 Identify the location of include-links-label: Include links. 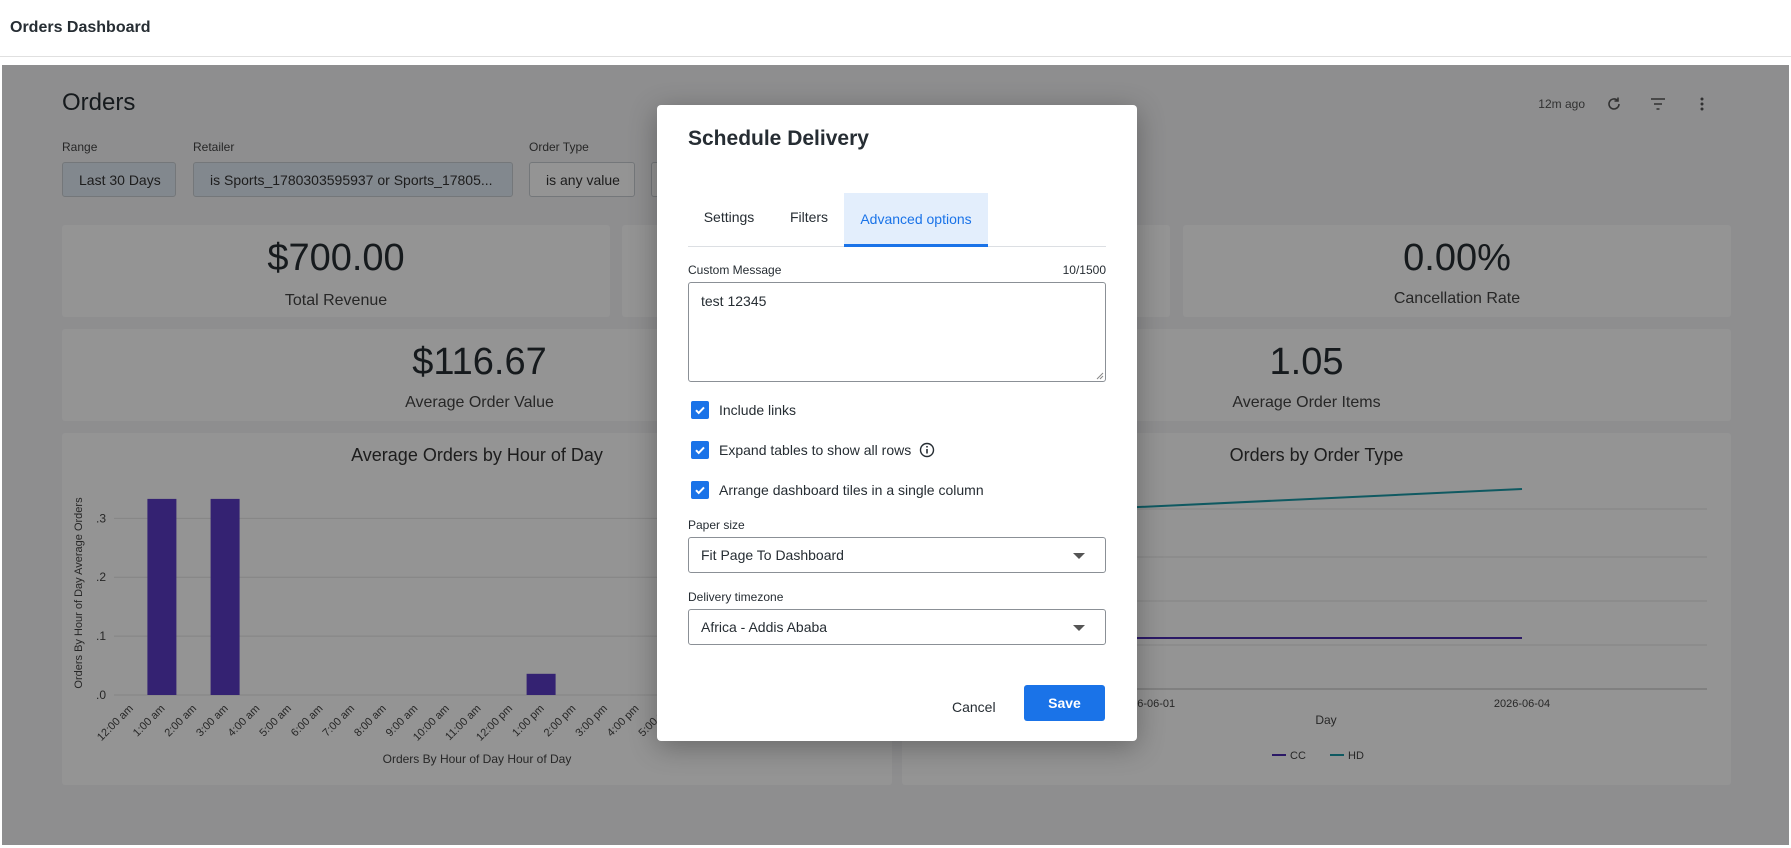
(758, 410).